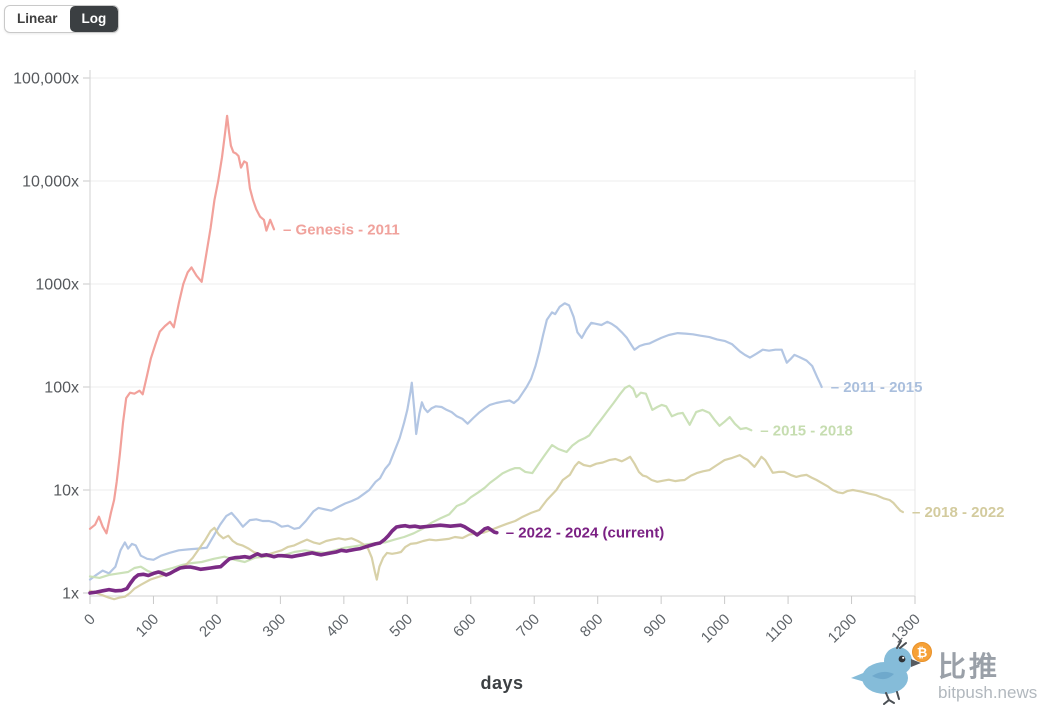 This screenshot has width=1042, height=709. What do you see at coordinates (338, 626) in the screenshot?
I see `x-tick-label: 400` at bounding box center [338, 626].